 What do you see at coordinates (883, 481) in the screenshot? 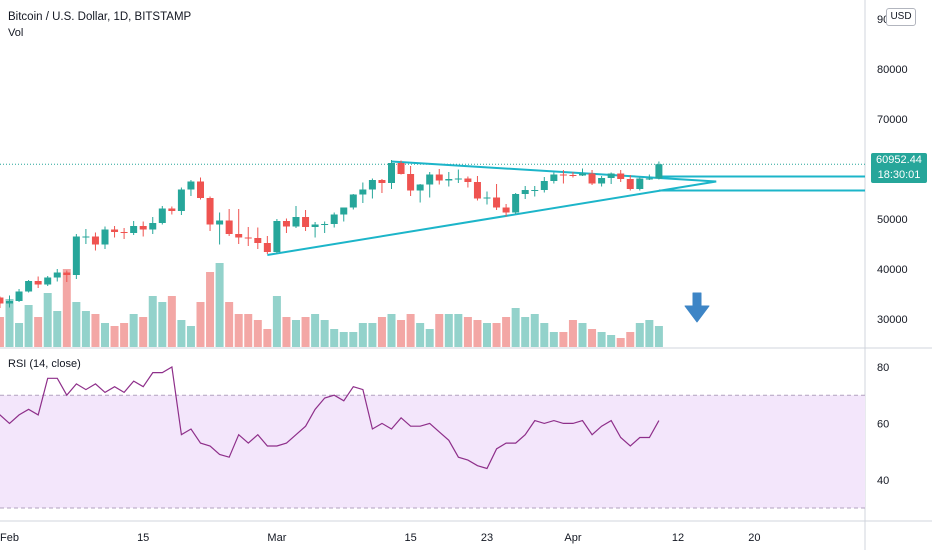
I see `rsi-tick-label: 40` at bounding box center [883, 481].